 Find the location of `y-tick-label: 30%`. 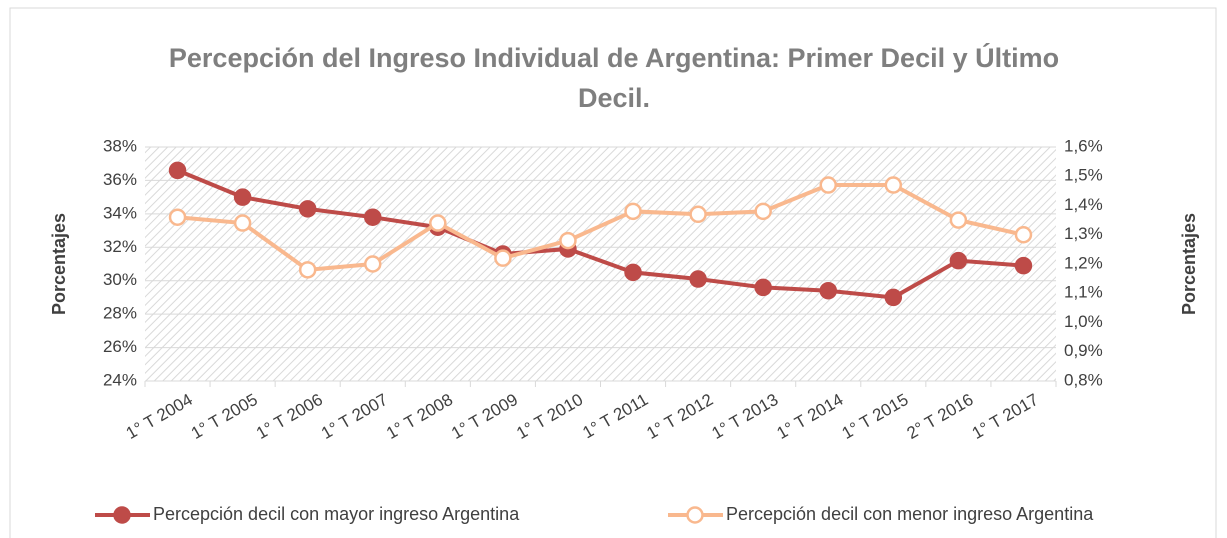

y-tick-label: 30% is located at coordinates (120, 279).